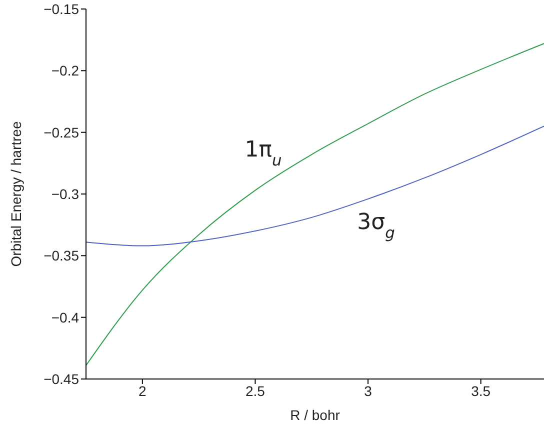 The width and height of the screenshot is (548, 428). Describe the element at coordinates (62, 8) in the screenshot. I see `y-tick-label: −0.15` at that location.